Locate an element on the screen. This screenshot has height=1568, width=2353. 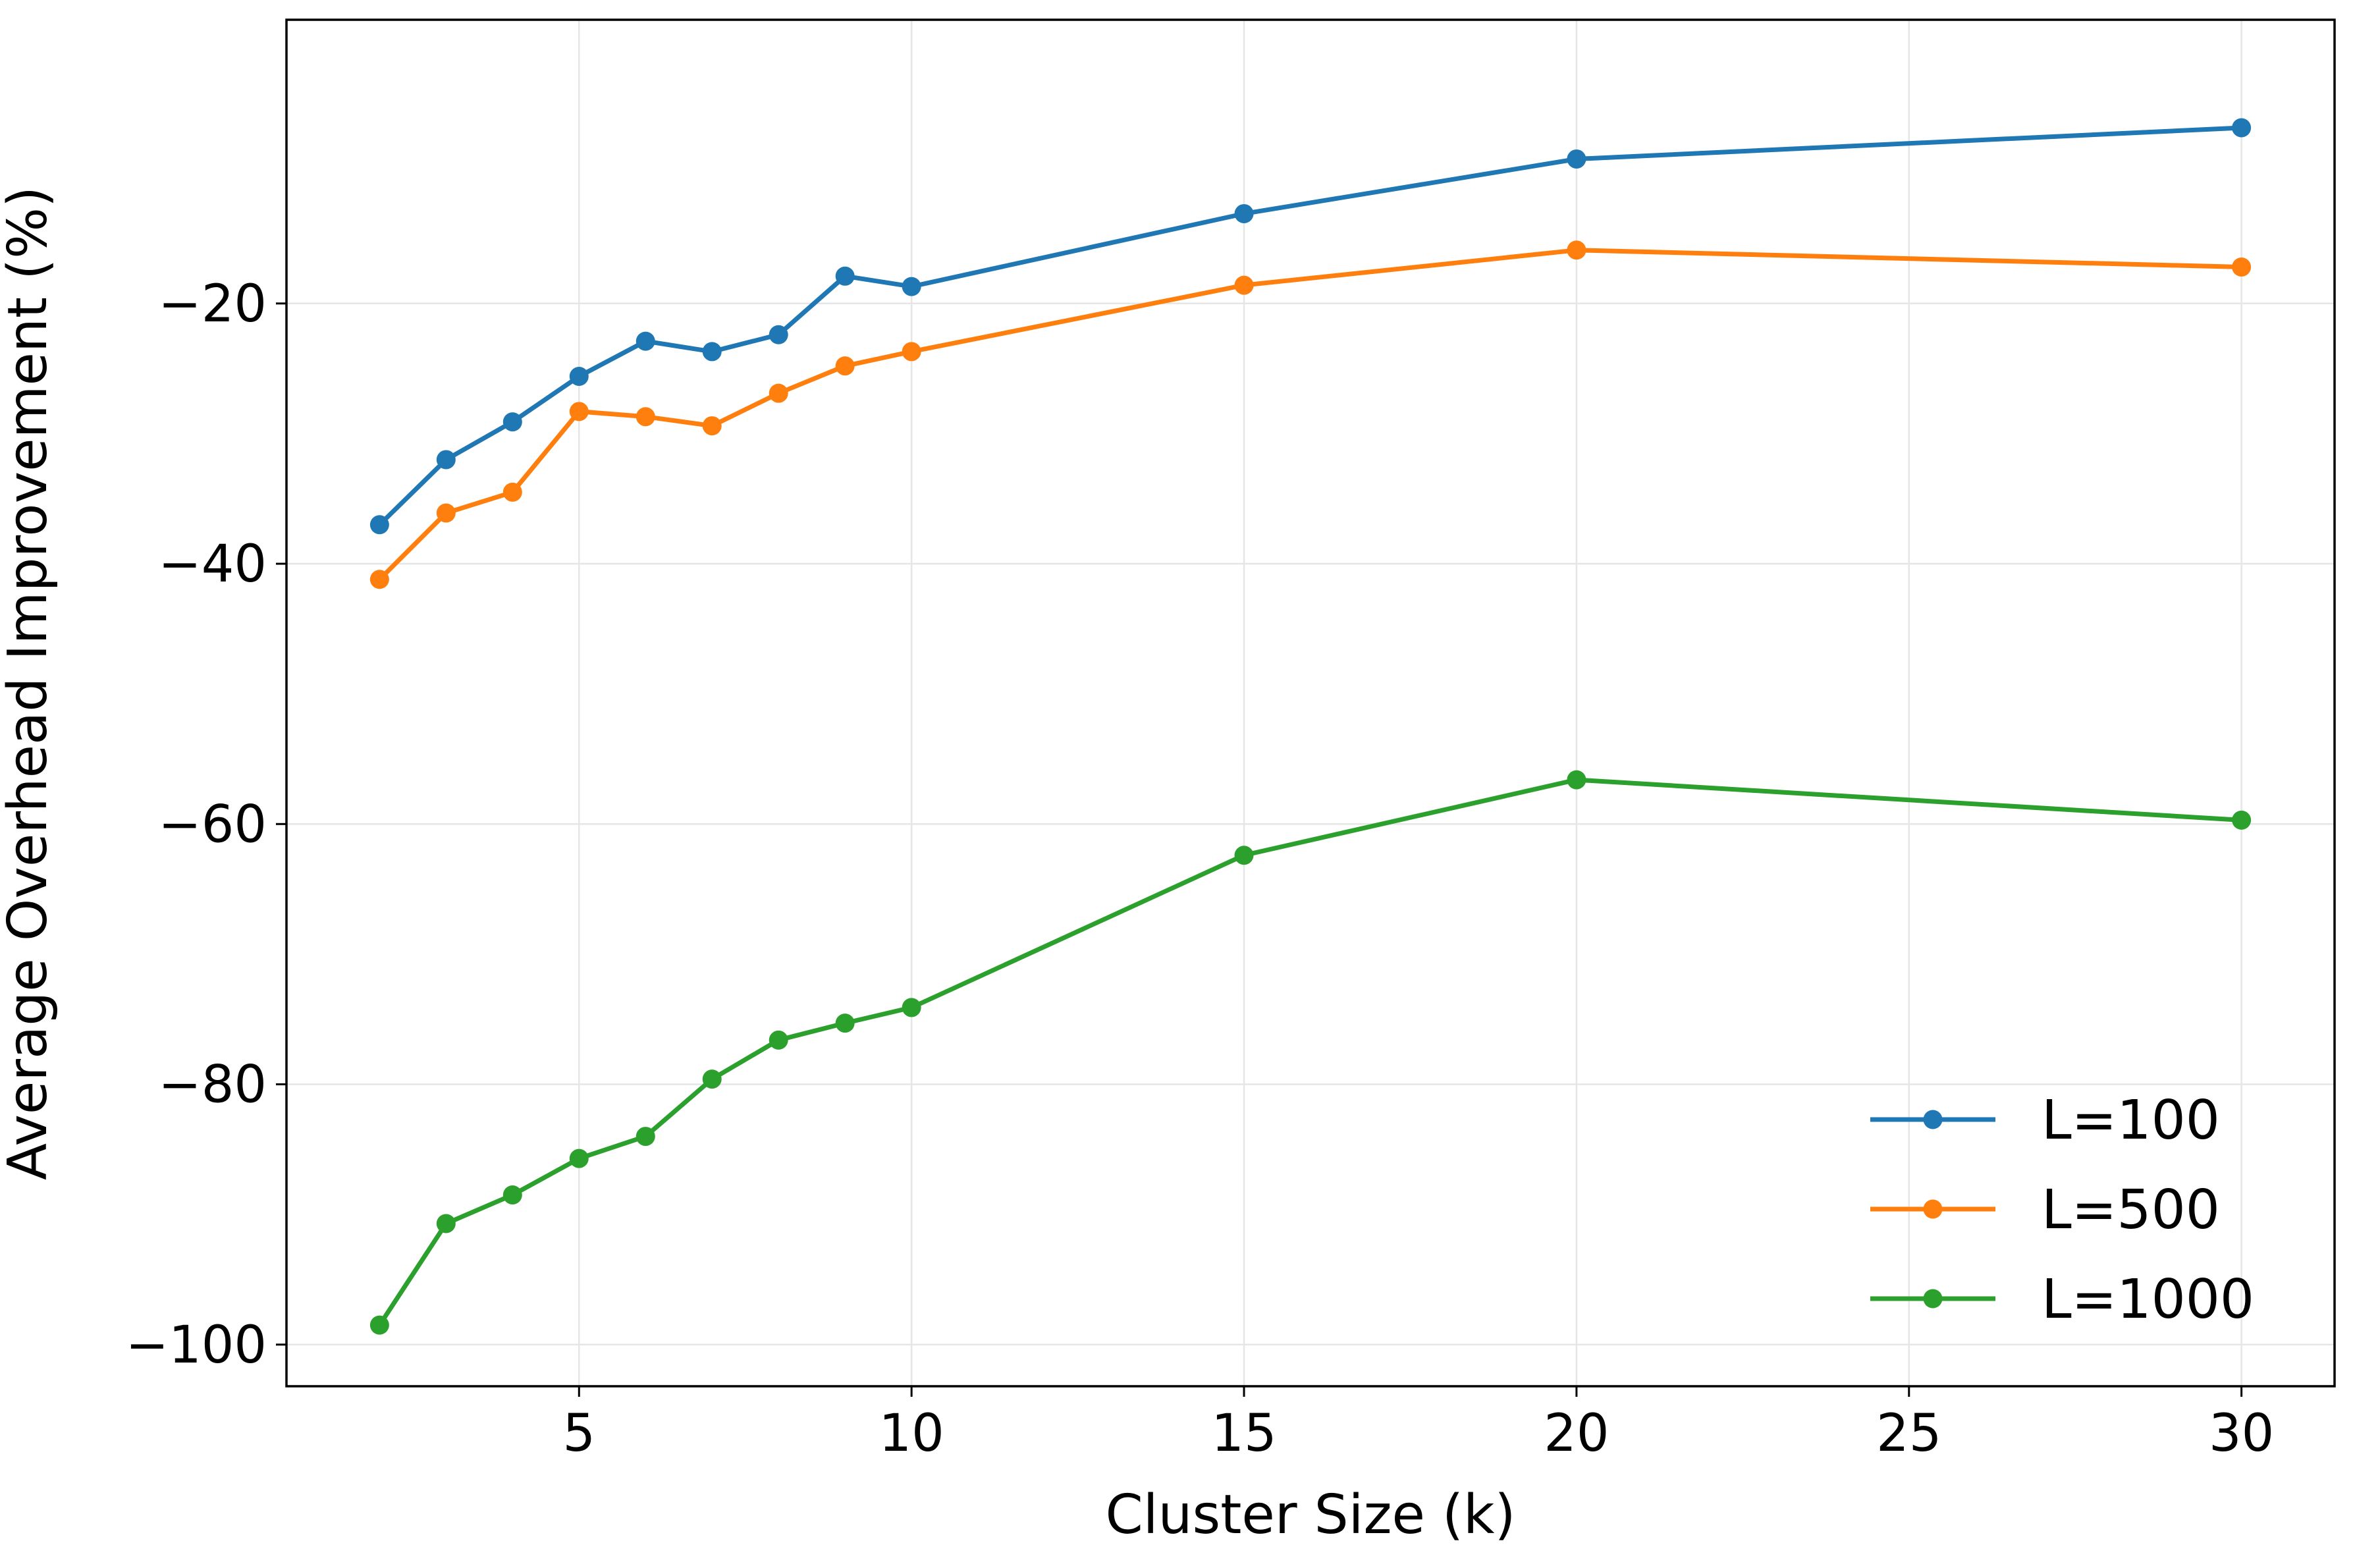
x-axis-label: Cluster Size (k) is located at coordinates (1311, 1515).